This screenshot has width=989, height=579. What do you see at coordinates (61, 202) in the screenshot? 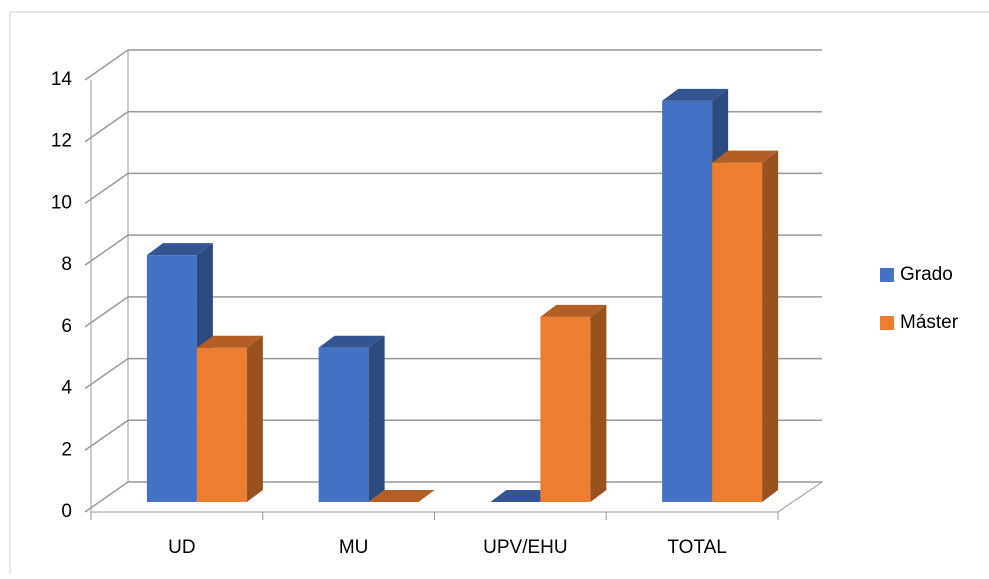
I see `y-tick-label: 10` at bounding box center [61, 202].